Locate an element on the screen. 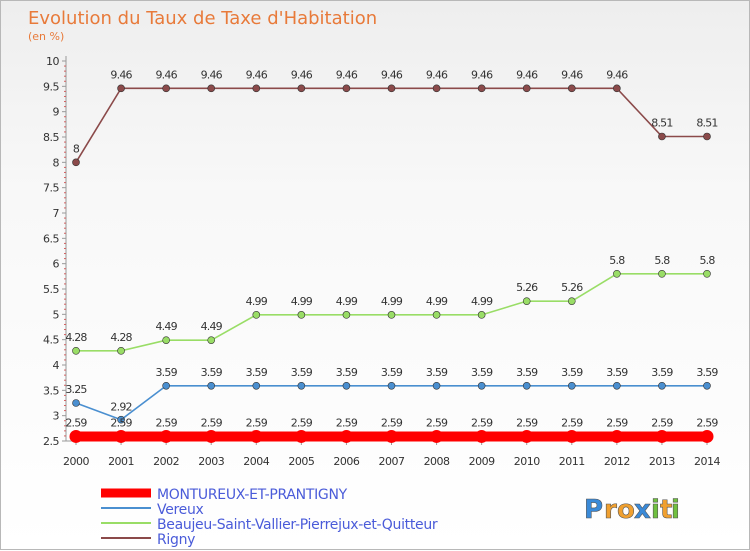 This screenshot has height=551, width=750. data-label: 4.49 is located at coordinates (166, 326).